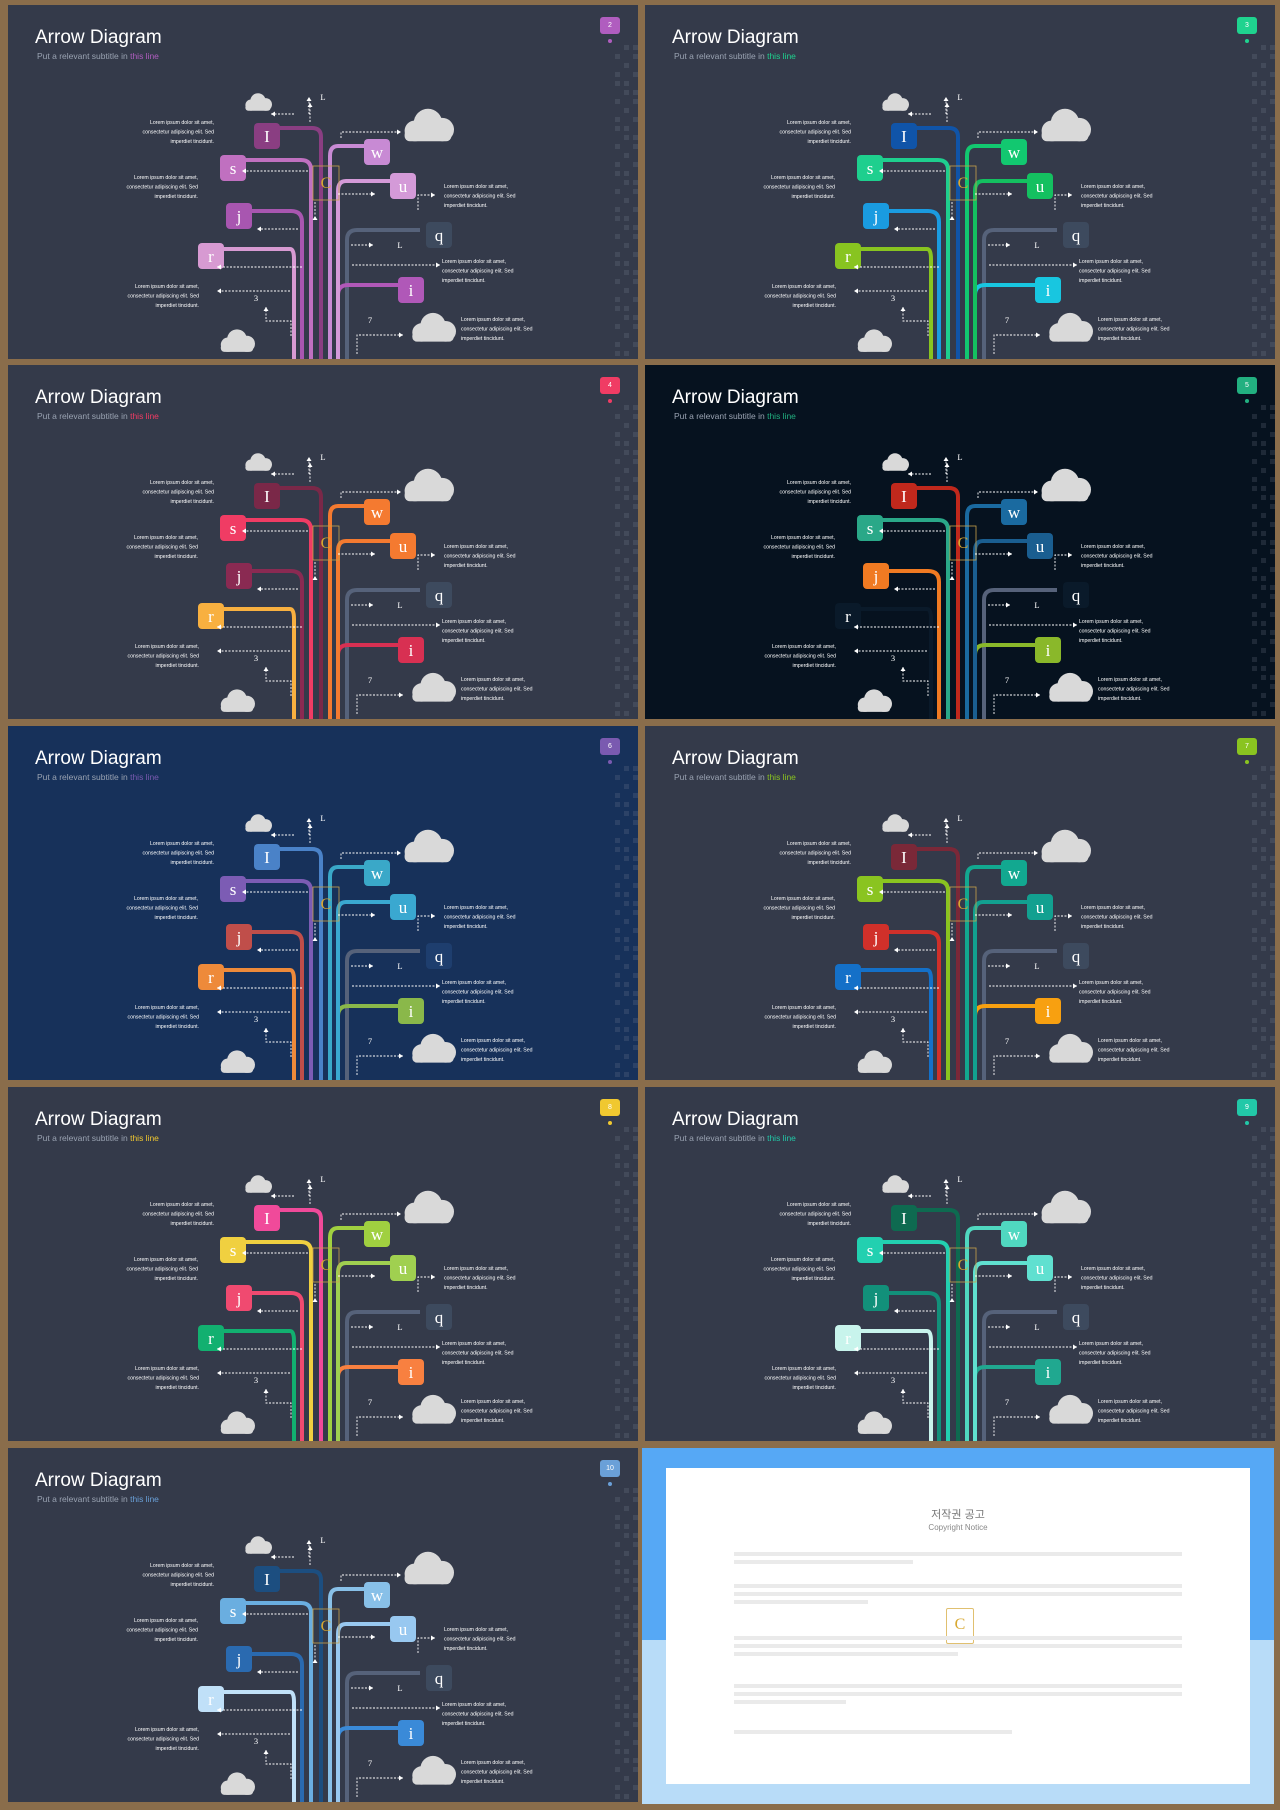 The height and width of the screenshot is (1810, 1280). What do you see at coordinates (433, 1638) in the screenshot?
I see `arrow-right-q-head` at bounding box center [433, 1638].